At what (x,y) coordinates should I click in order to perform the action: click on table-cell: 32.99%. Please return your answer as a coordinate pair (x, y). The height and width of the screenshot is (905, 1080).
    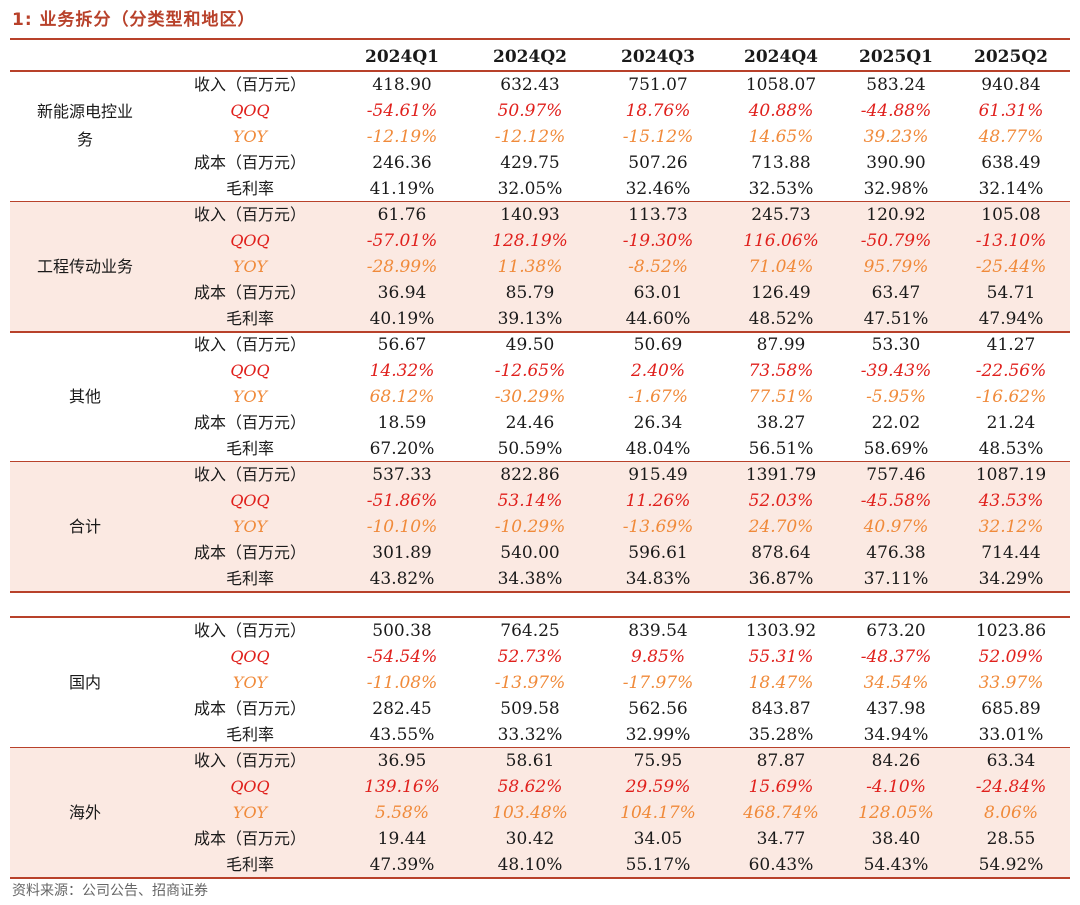
    Looking at the image, I should click on (658, 735).